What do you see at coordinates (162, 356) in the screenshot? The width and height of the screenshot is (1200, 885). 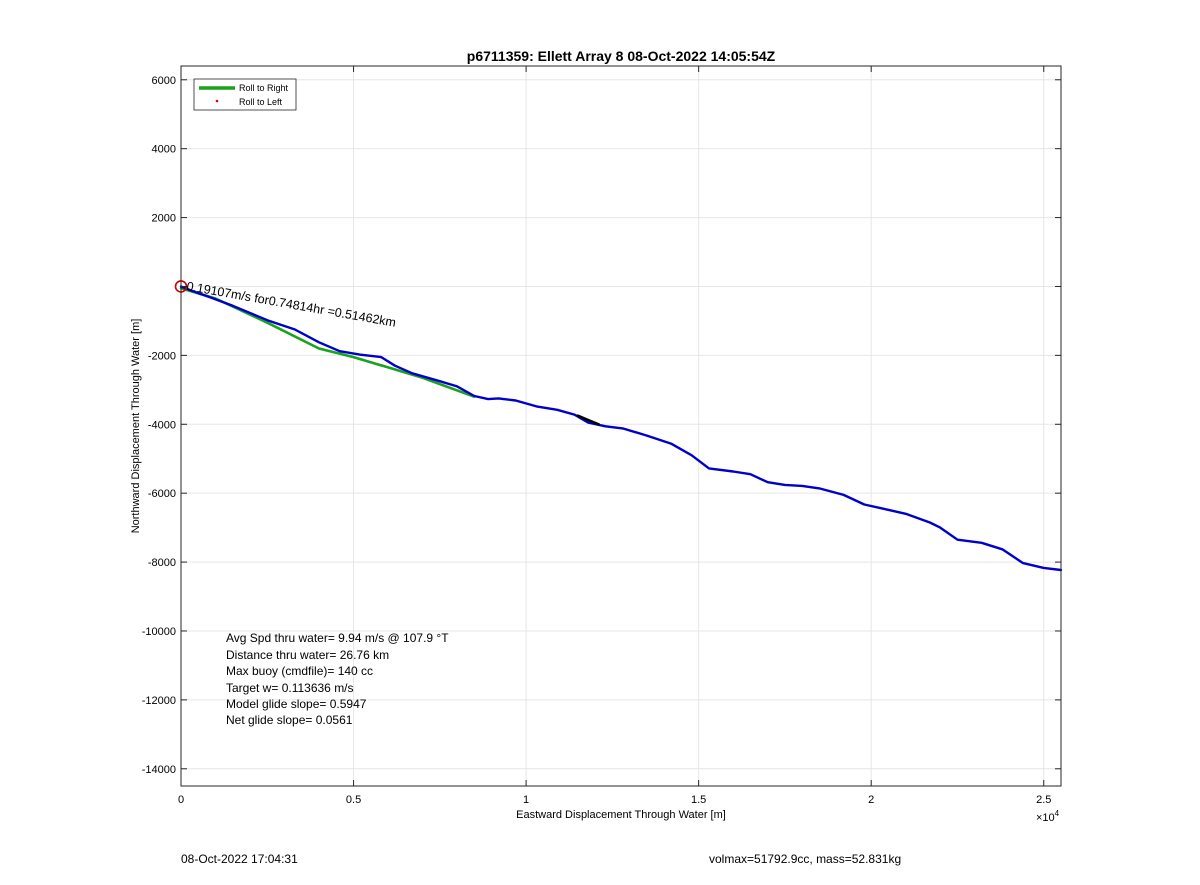 I see `y-tick-label: -2000` at bounding box center [162, 356].